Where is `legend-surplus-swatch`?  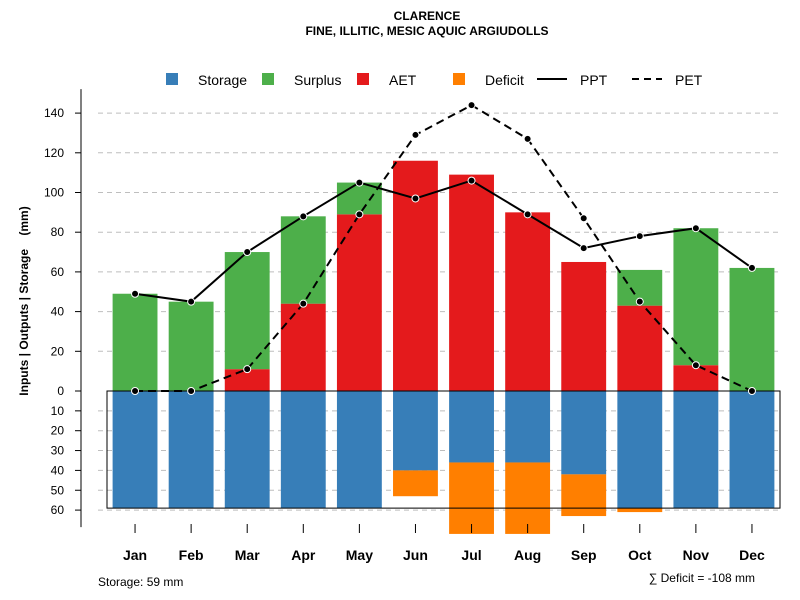 legend-surplus-swatch is located at coordinates (268, 79).